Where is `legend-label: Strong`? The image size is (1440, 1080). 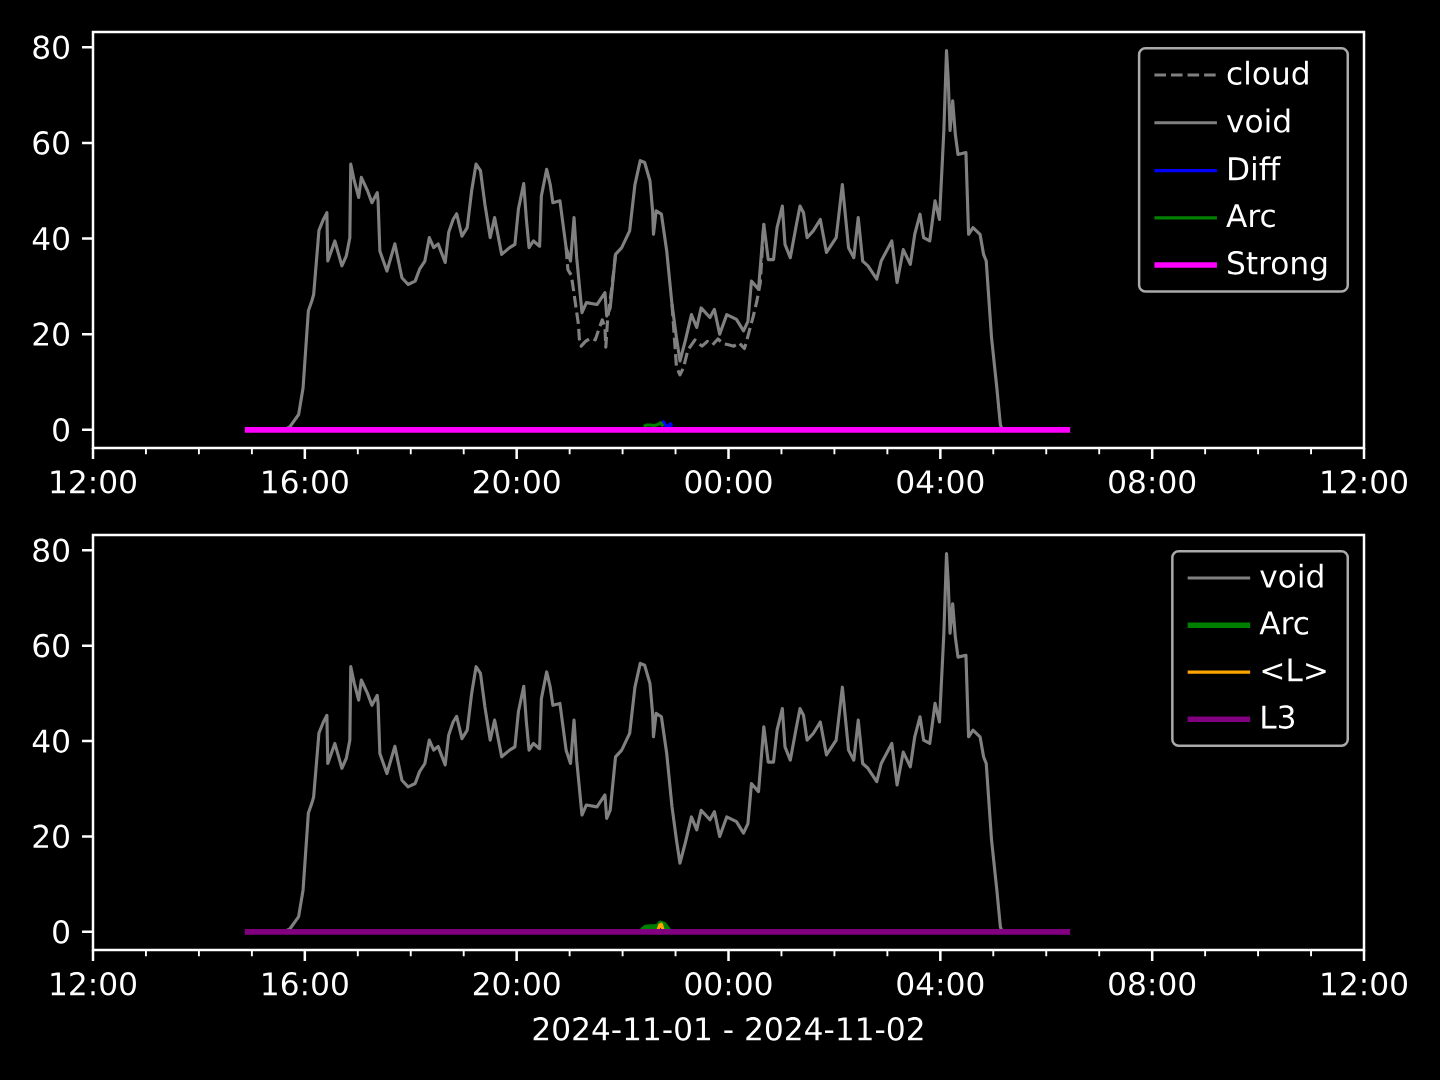
legend-label: Strong is located at coordinates (1277, 266).